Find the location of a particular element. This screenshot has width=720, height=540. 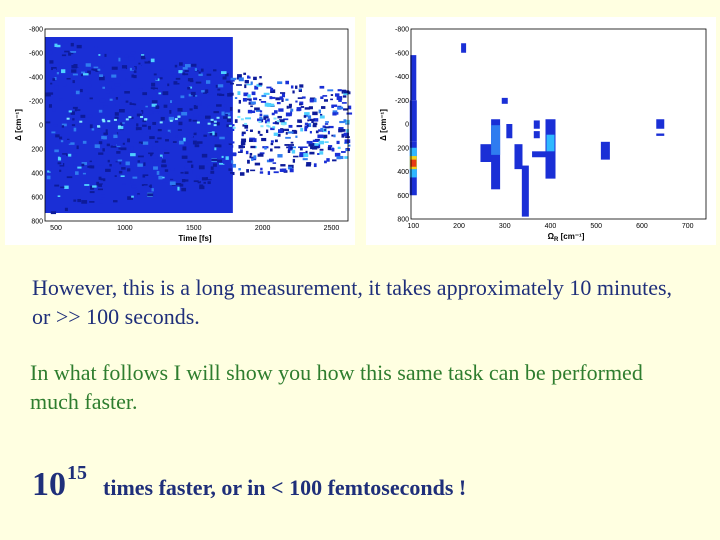

x-tick-label: 300 is located at coordinates (505, 226).